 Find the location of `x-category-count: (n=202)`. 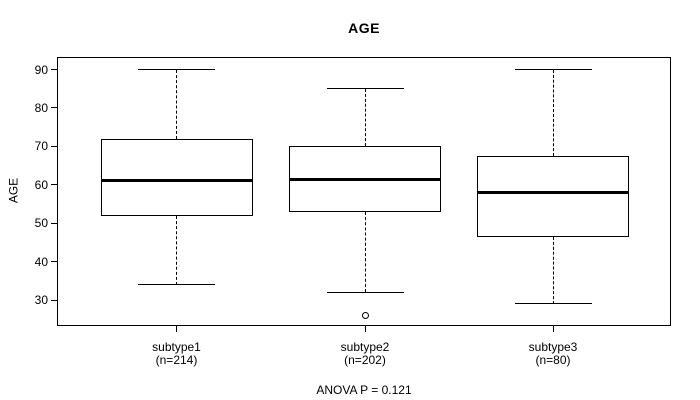

x-category-count: (n=202) is located at coordinates (365, 360).